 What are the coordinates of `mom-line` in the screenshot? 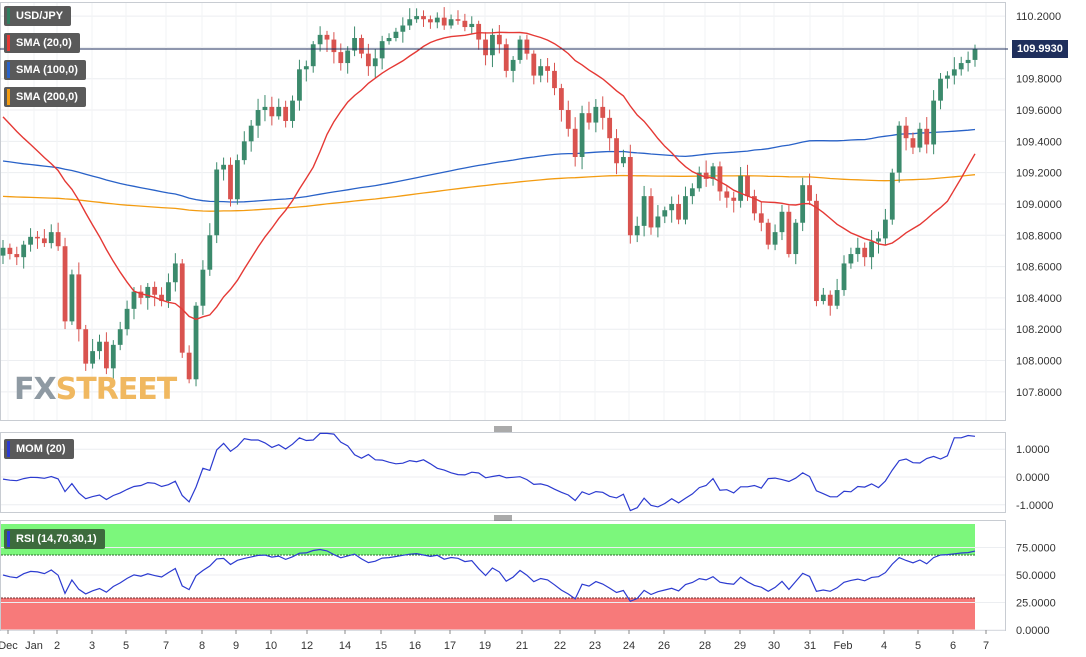 It's located at (489, 472).